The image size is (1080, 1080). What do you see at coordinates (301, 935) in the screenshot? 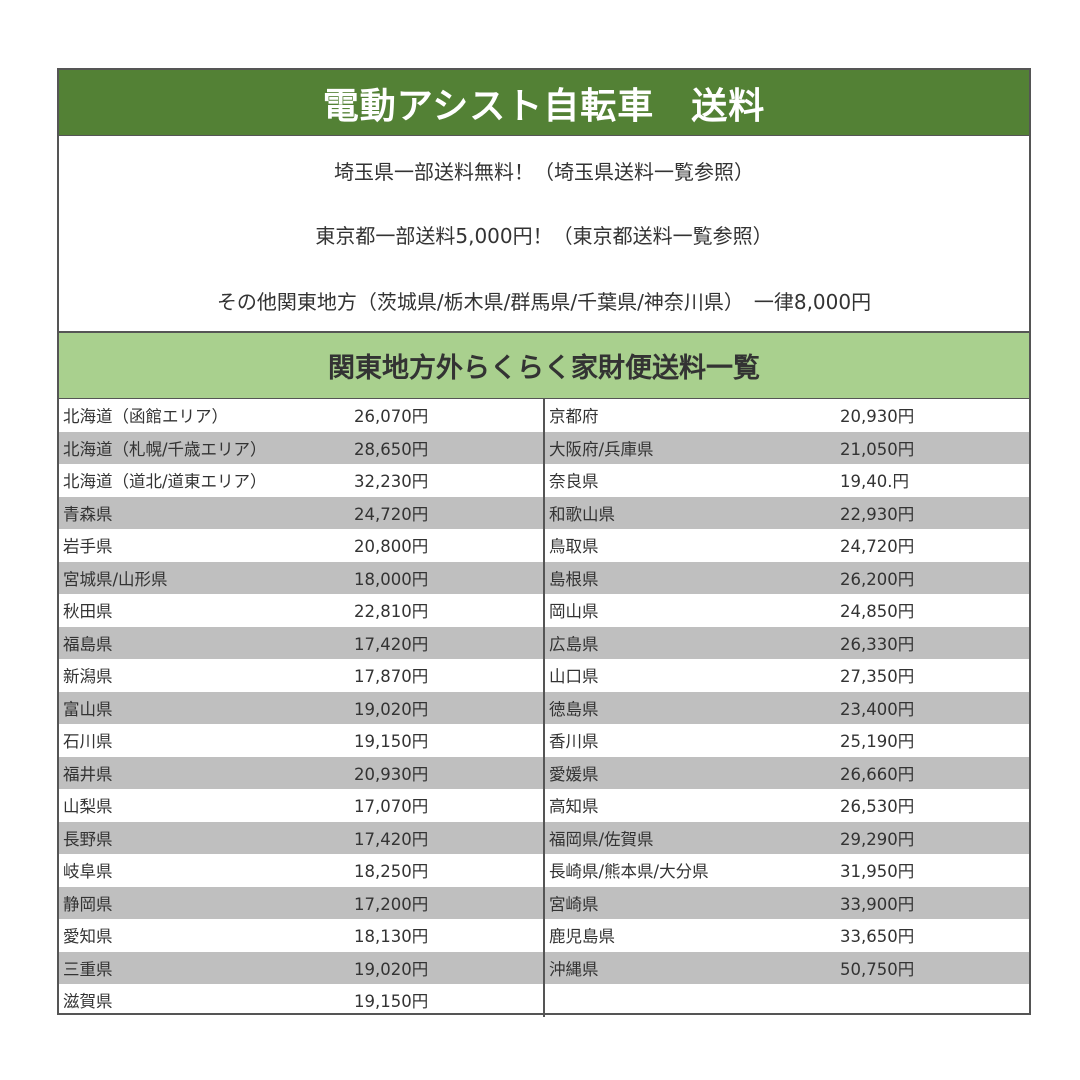
I see `table-row: 愛知県 18,130円` at bounding box center [301, 935].